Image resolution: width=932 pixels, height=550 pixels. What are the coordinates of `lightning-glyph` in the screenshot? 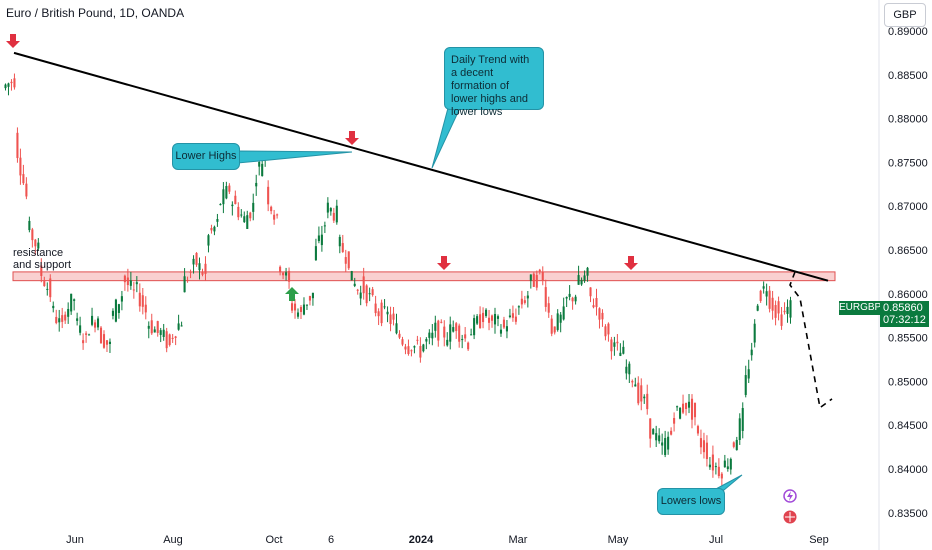 It's located at (790, 496).